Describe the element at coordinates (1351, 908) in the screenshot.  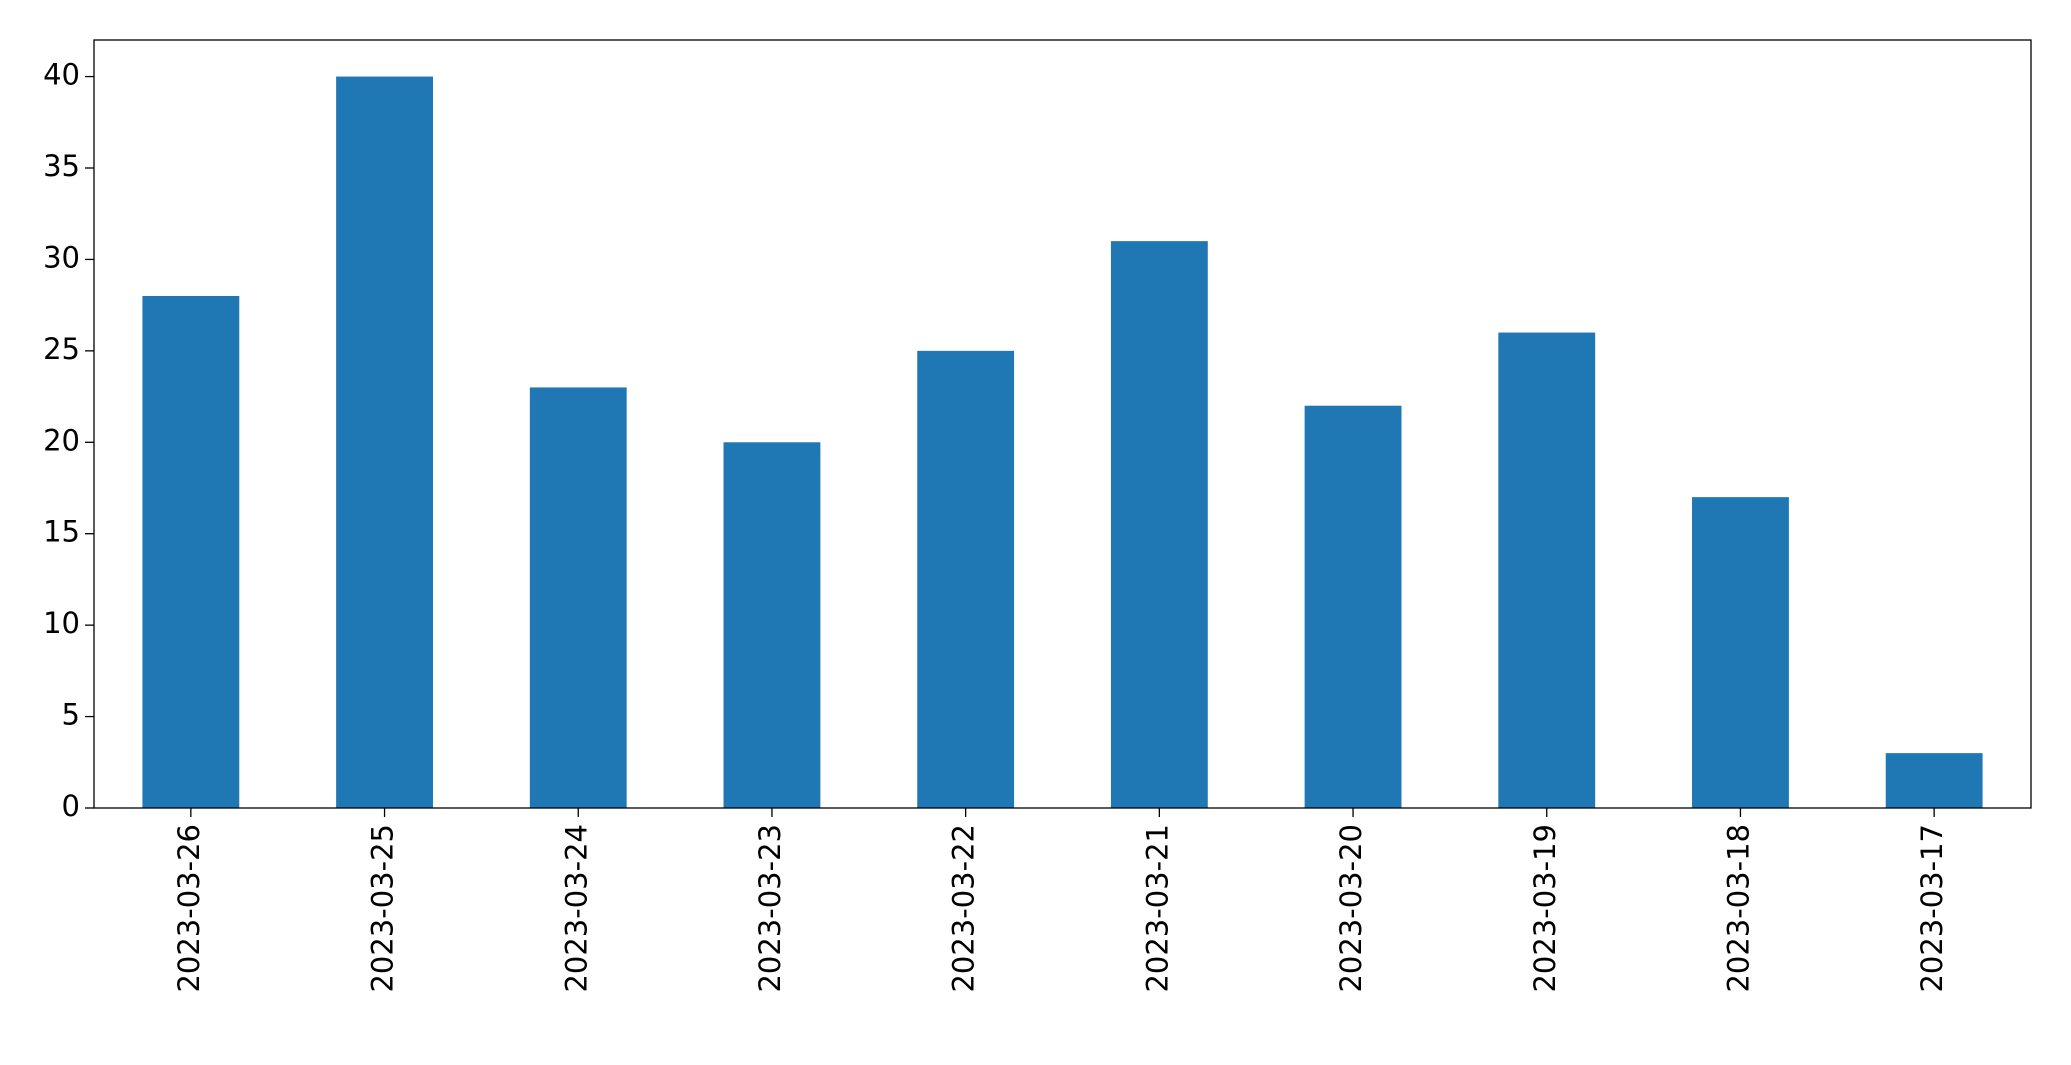
I see `x-tick-label: 2023-03-20` at that location.